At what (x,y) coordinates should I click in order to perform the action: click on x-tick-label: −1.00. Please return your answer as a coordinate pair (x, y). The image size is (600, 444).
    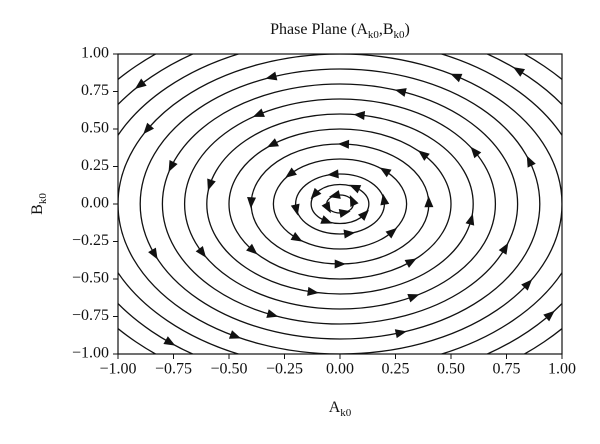
    Looking at the image, I should click on (117, 369).